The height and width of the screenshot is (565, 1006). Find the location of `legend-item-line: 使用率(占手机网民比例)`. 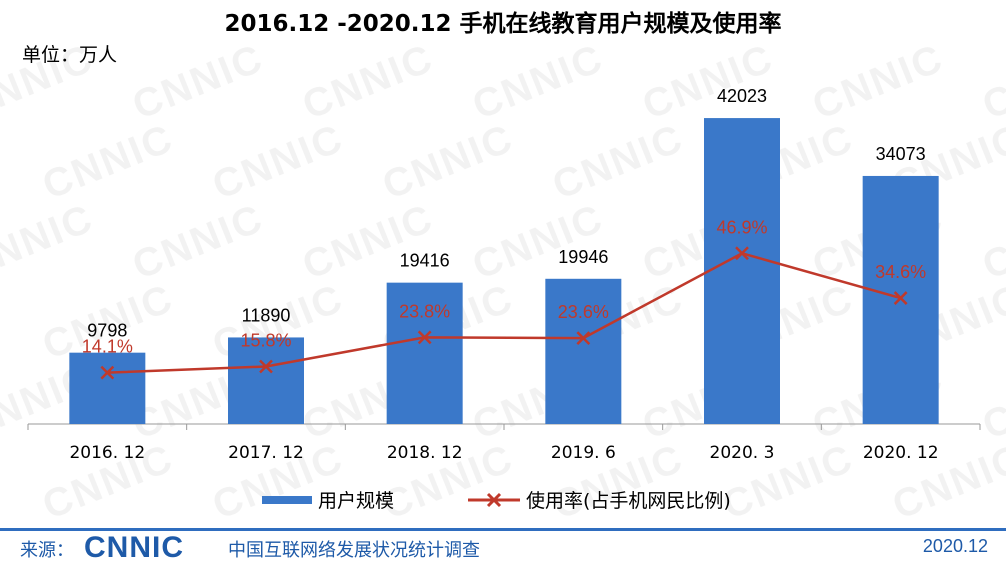

legend-item-line: 使用率(占手机网民比例) is located at coordinates (599, 499).